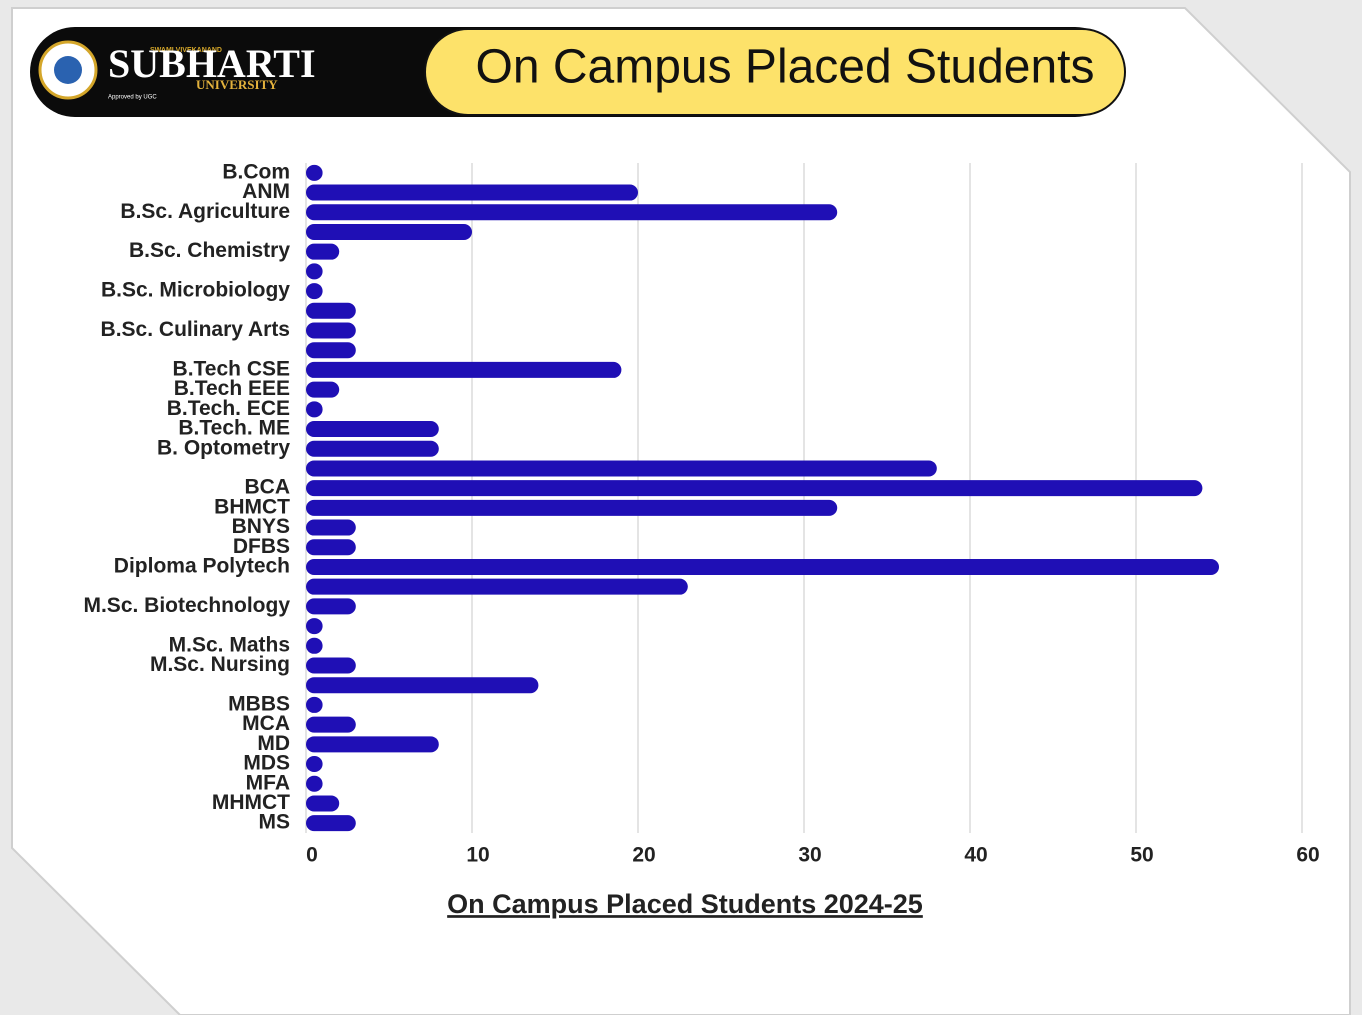 The image size is (1362, 1015). Describe the element at coordinates (251, 802) in the screenshot. I see `y-tick-label: MHMCT` at that location.